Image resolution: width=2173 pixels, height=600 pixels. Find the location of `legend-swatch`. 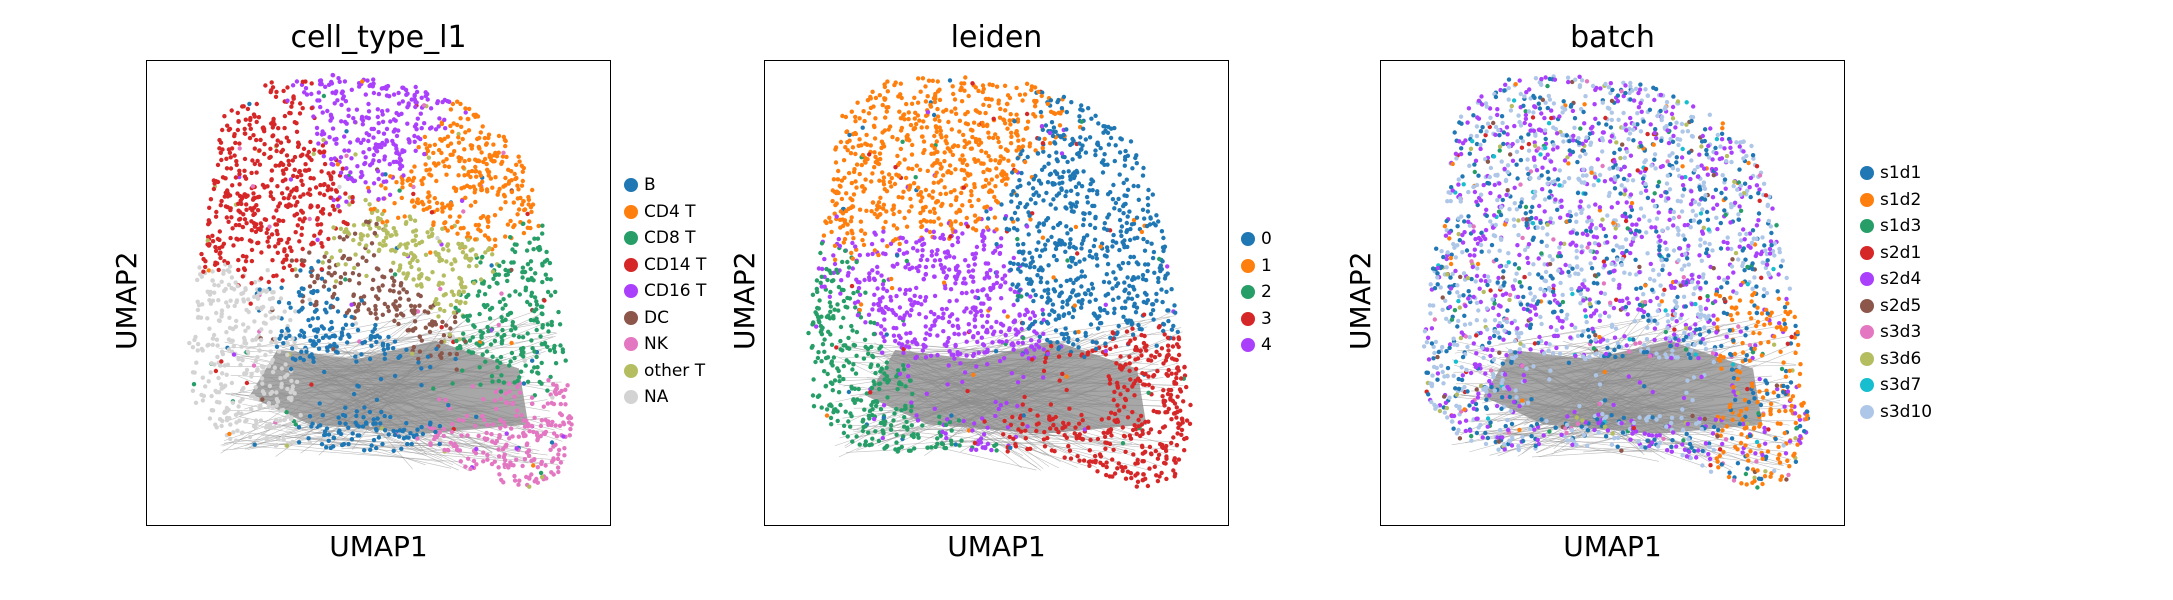

legend-swatch is located at coordinates (631, 211).